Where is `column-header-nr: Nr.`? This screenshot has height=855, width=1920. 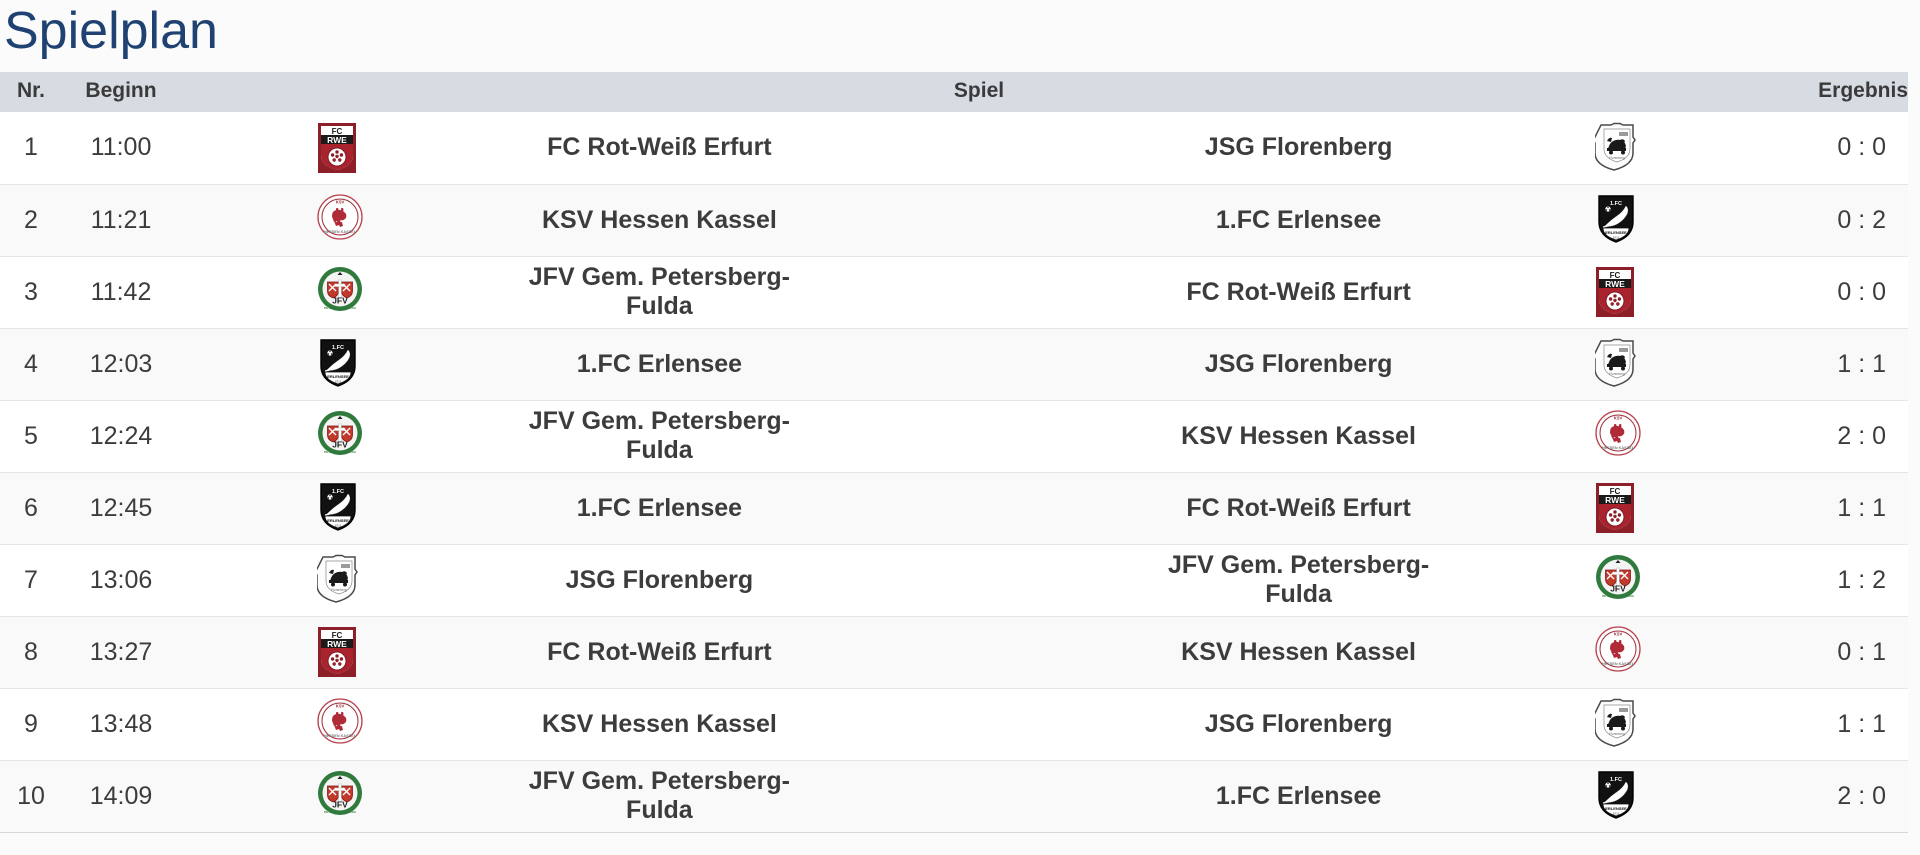 column-header-nr: Nr. is located at coordinates (31, 92).